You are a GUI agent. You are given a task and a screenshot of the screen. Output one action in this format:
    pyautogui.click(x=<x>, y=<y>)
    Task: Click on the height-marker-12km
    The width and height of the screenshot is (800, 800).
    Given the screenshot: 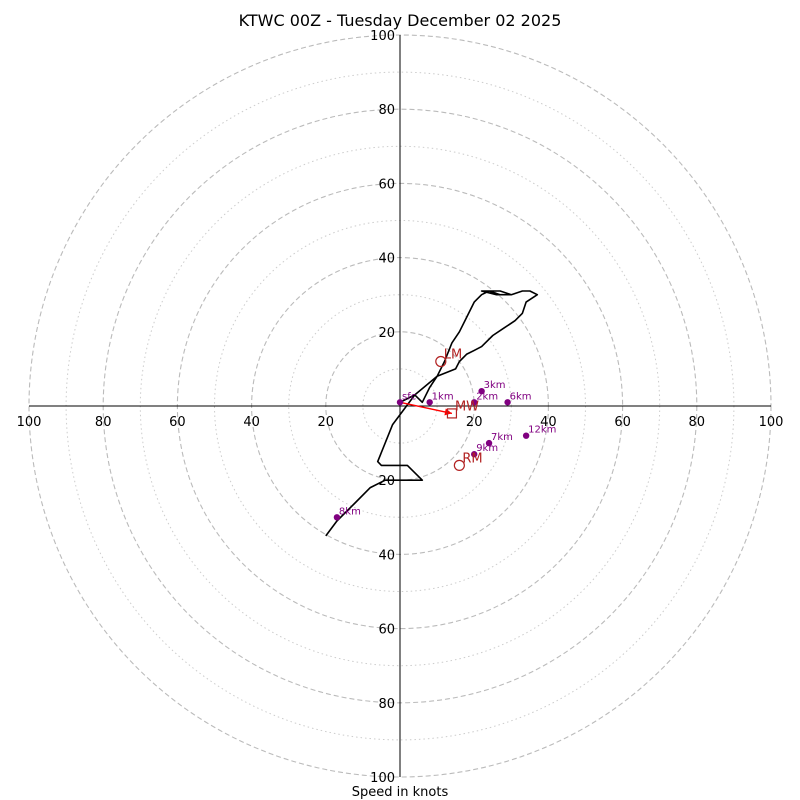 What is the action you would take?
    pyautogui.click(x=526, y=435)
    